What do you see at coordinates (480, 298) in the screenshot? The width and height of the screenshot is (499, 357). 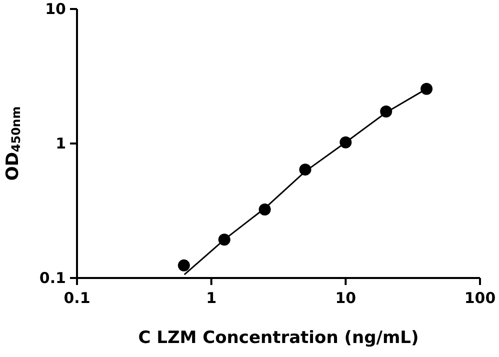 I see `x-tick-label: 100` at bounding box center [480, 298].